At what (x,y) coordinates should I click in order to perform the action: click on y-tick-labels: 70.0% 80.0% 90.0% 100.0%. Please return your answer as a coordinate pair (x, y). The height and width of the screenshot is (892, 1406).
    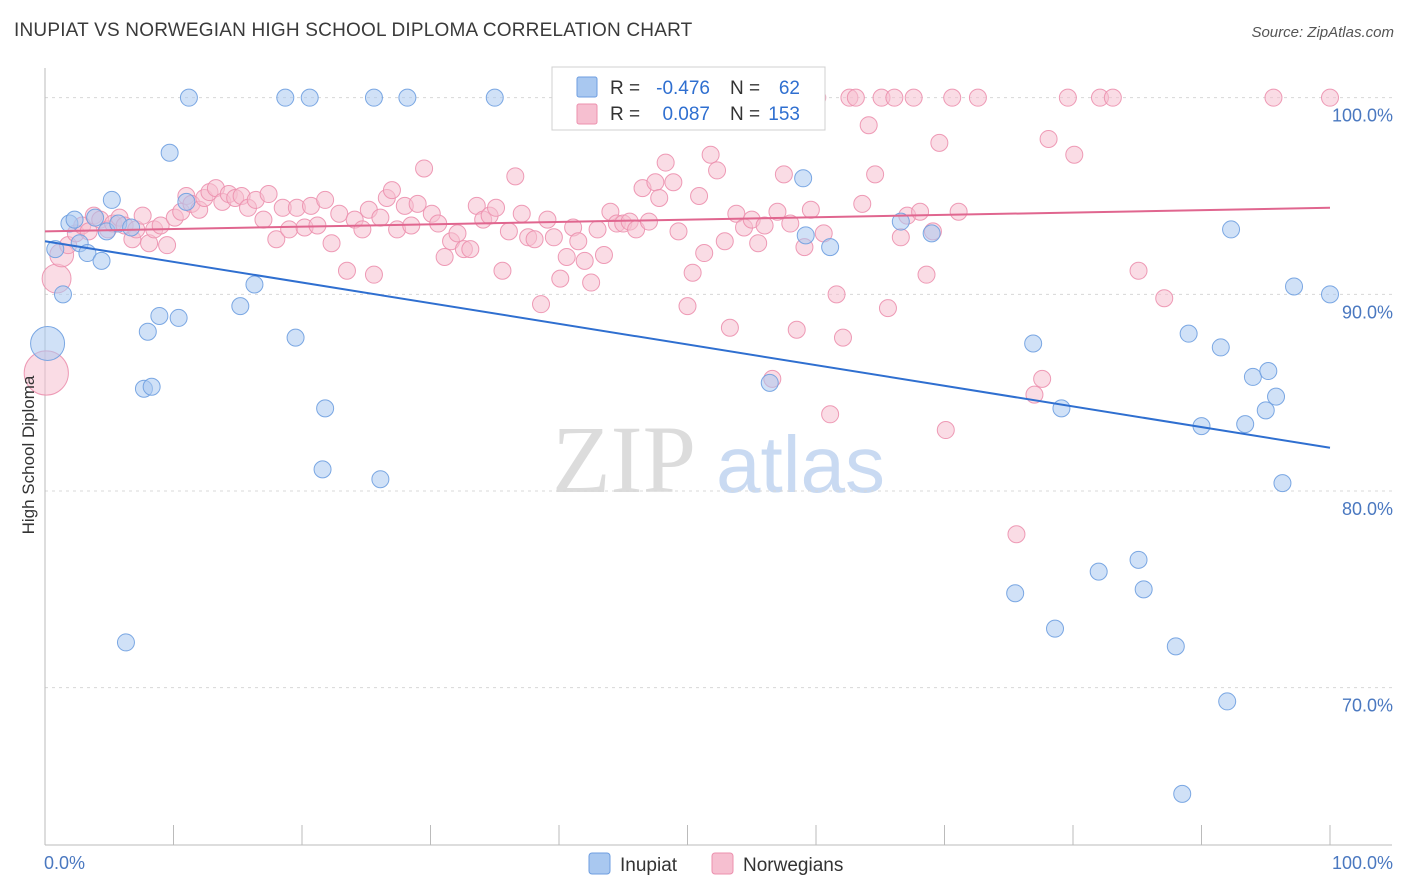
    Looking at the image, I should click on (1362, 411).